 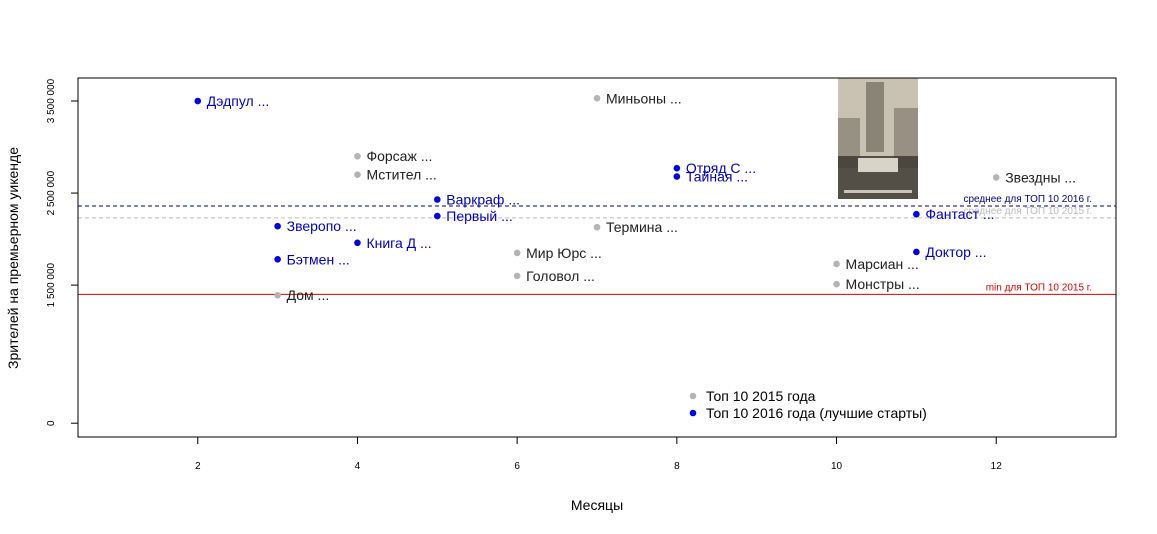 What do you see at coordinates (878, 191) in the screenshot?
I see `poster-credits` at bounding box center [878, 191].